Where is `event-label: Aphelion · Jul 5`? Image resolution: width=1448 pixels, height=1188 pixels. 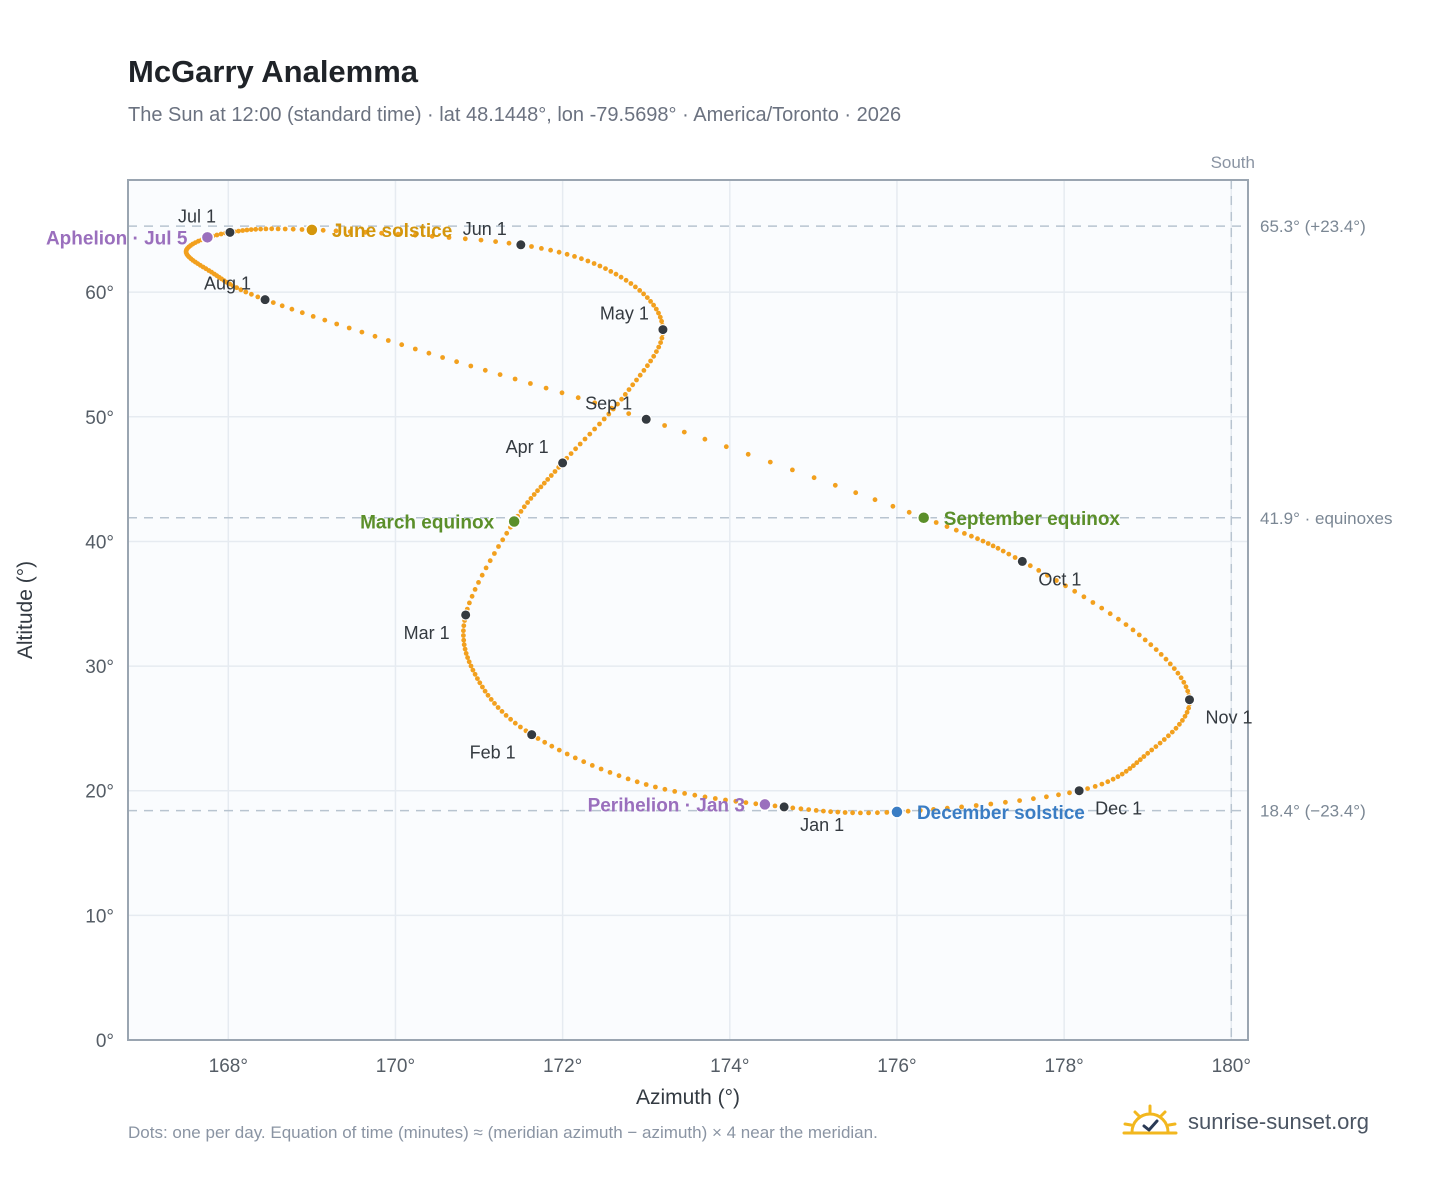 event-label: Aphelion · Jul 5 is located at coordinates (117, 238).